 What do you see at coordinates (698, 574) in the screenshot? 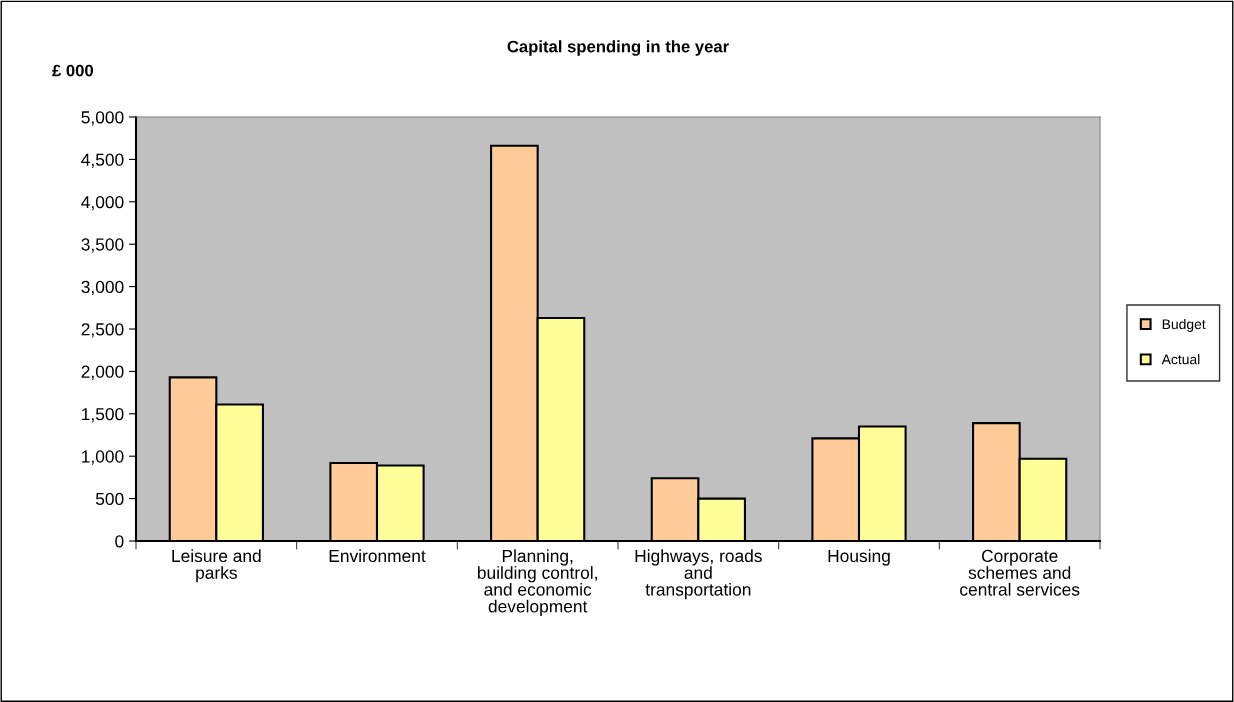
I see `x-tick-label: Highways, roads and transportation` at bounding box center [698, 574].